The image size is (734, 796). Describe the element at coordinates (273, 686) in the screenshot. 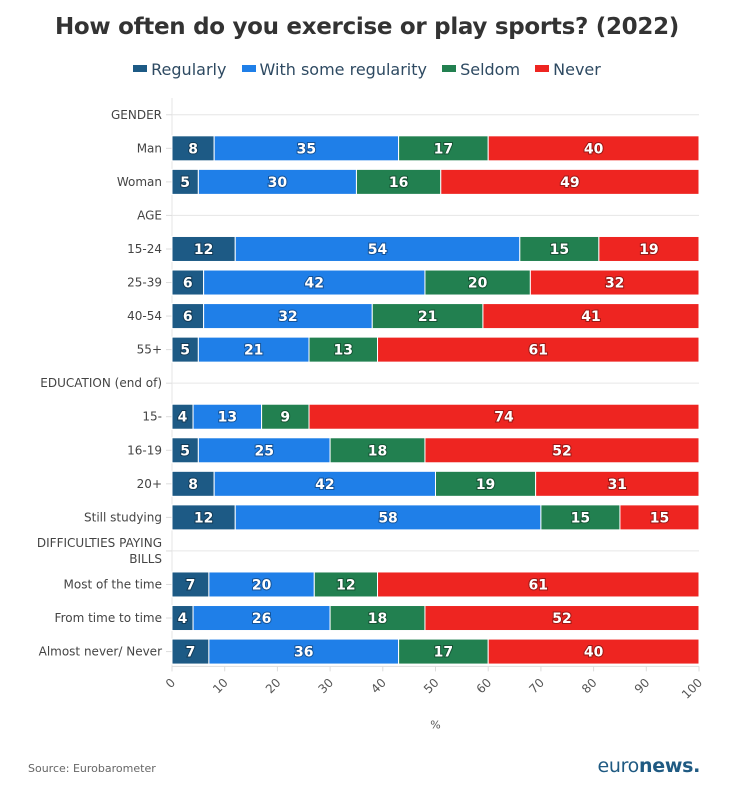

I see `x-tick-label: 20` at that location.